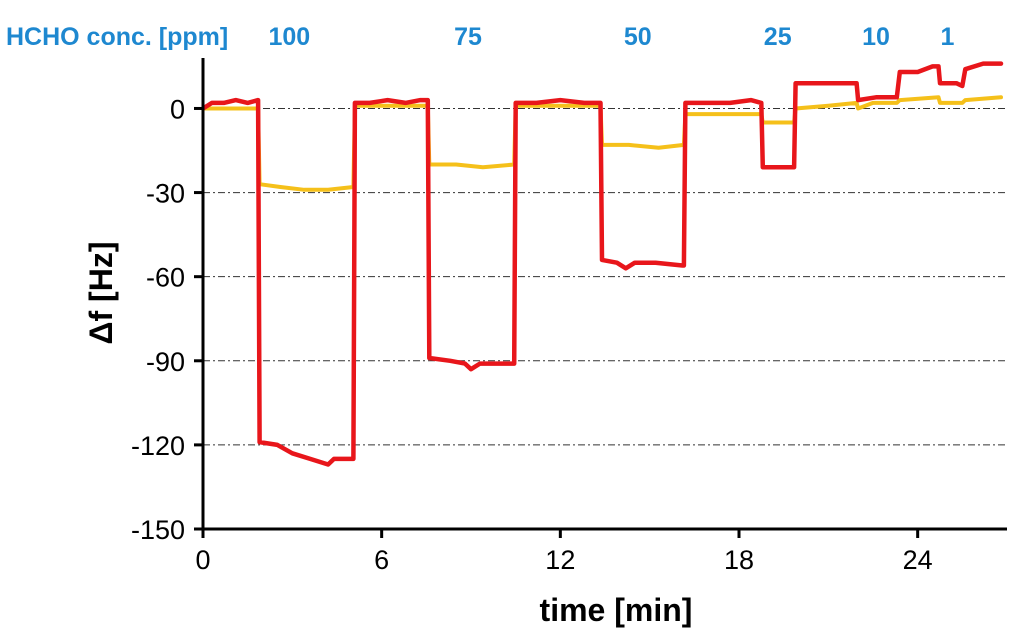 This screenshot has height=641, width=1024. I want to click on concentration-label: 50, so click(638, 37).